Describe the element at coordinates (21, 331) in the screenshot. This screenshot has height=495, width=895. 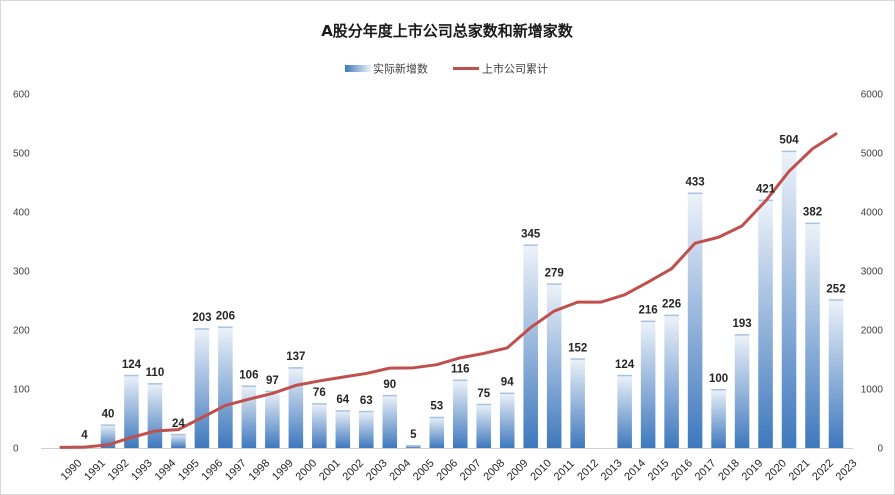
I see `left-axis-tick: 200` at that location.